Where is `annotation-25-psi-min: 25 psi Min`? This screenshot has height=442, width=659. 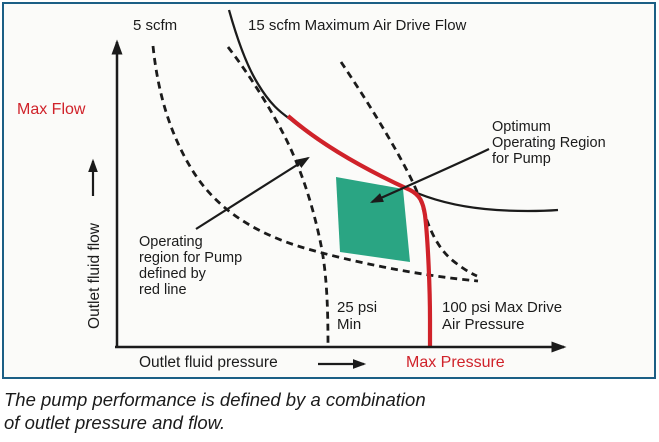
annotation-25-psi-min: 25 psi Min is located at coordinates (357, 316).